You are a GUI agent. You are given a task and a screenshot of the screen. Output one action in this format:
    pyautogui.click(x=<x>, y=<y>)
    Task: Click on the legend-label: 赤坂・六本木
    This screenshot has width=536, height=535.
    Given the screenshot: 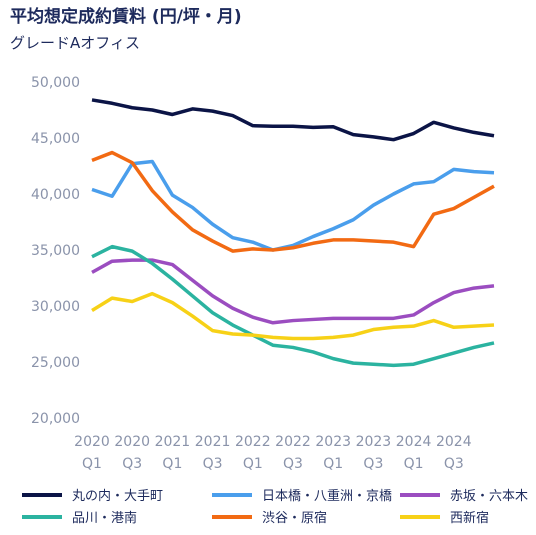 What is the action you would take?
    pyautogui.click(x=489, y=496)
    